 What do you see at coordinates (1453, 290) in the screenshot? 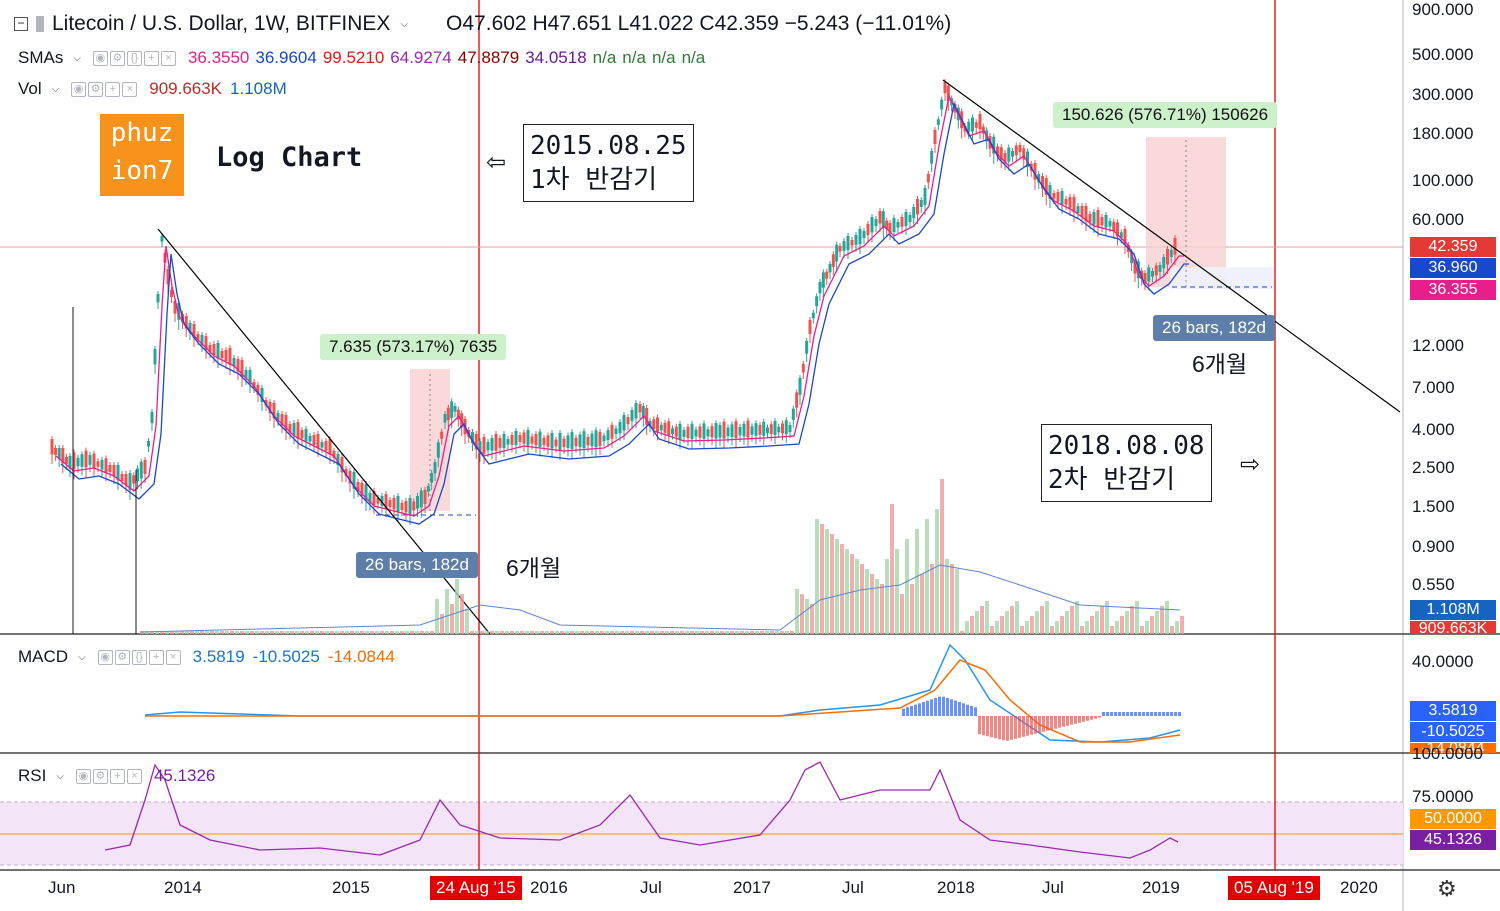
I see `sma1-price-badge: 36.355` at bounding box center [1453, 290].